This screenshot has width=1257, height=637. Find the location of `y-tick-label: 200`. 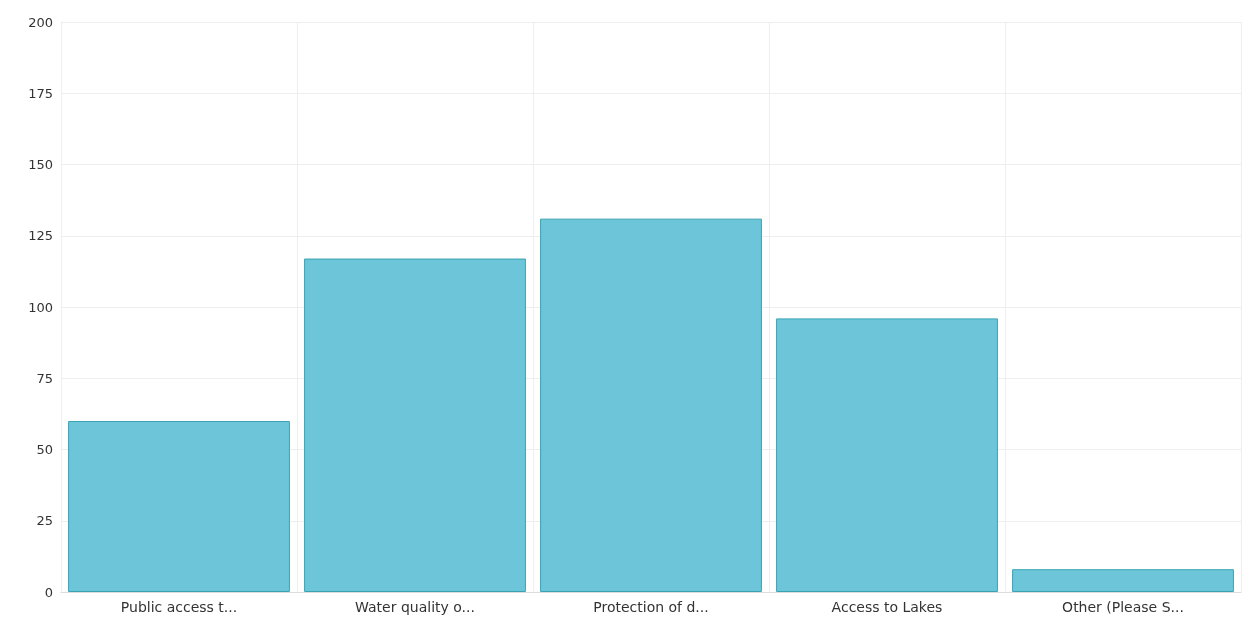

y-tick-label: 200 is located at coordinates (40, 22).